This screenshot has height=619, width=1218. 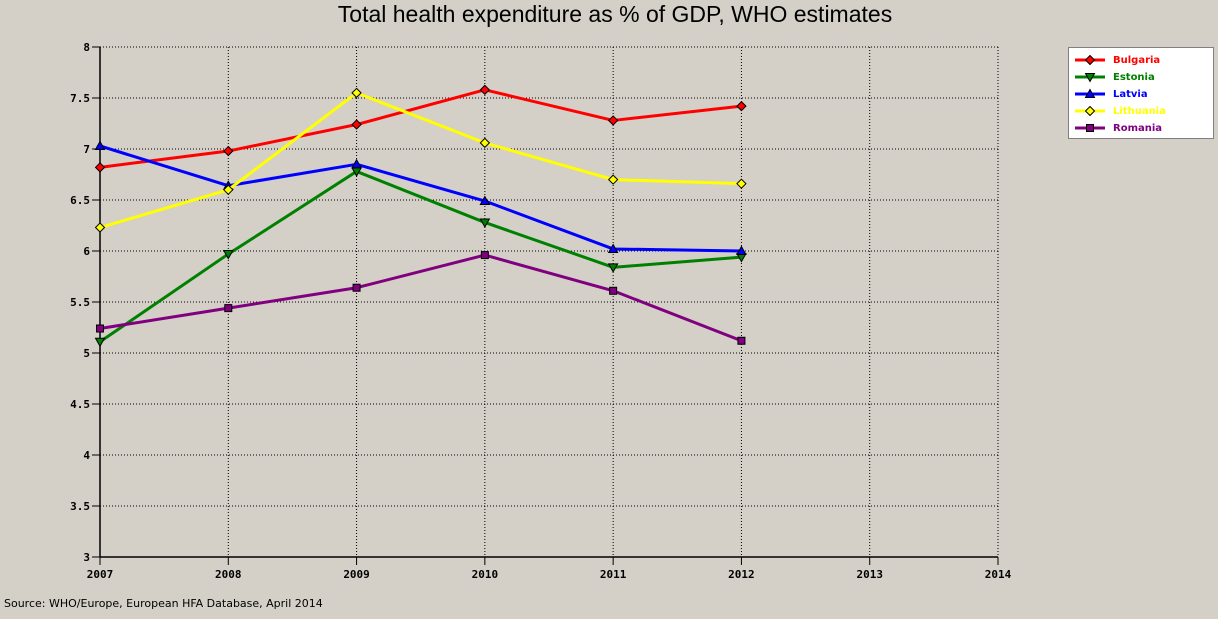 What do you see at coordinates (1138, 128) in the screenshot?
I see `legend-label-romania: Romania` at bounding box center [1138, 128].